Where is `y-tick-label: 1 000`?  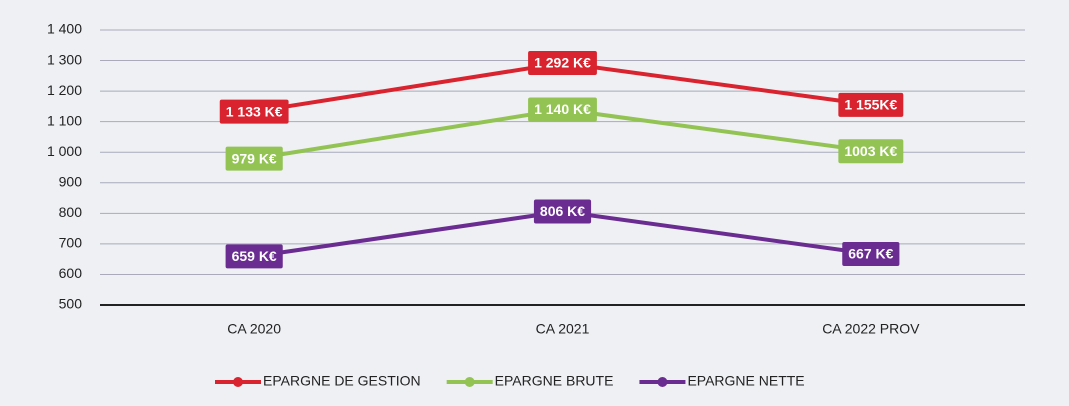 y-tick-label: 1 000 is located at coordinates (64, 151).